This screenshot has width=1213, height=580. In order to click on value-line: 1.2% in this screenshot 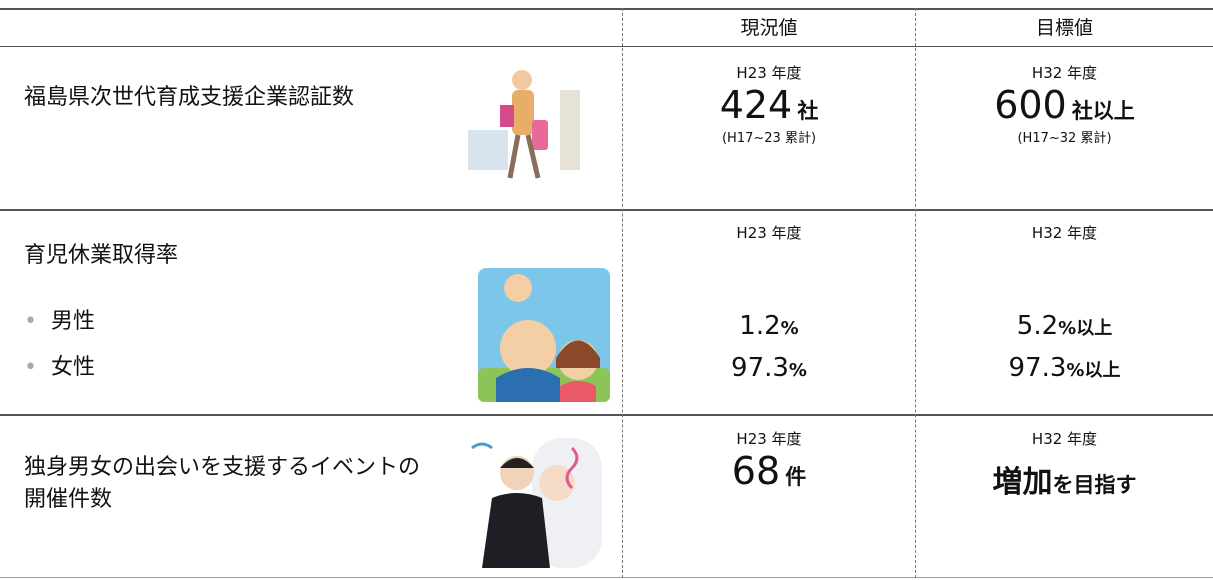, I will do `click(769, 326)`.